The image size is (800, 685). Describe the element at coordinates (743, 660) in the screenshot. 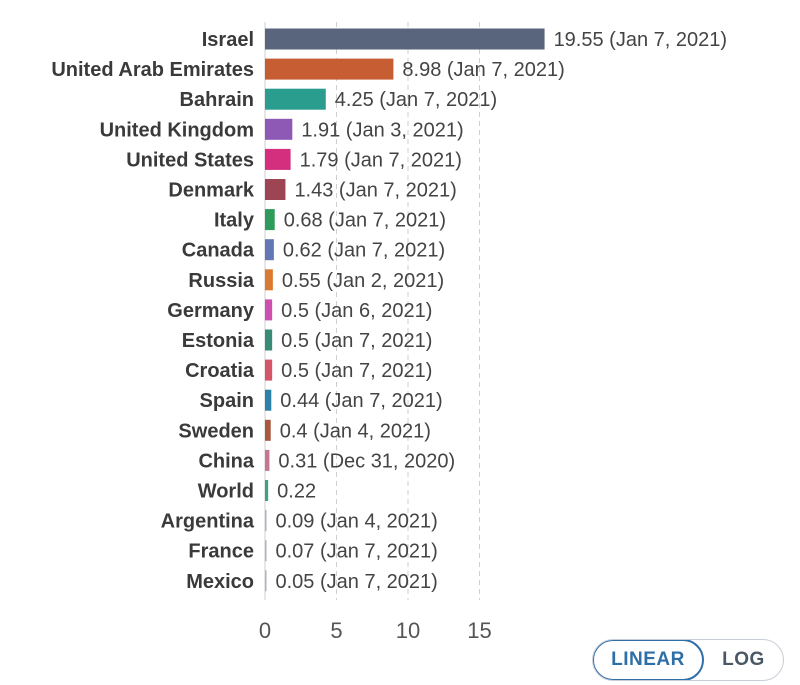

I see `log-scale-button: LOG` at that location.